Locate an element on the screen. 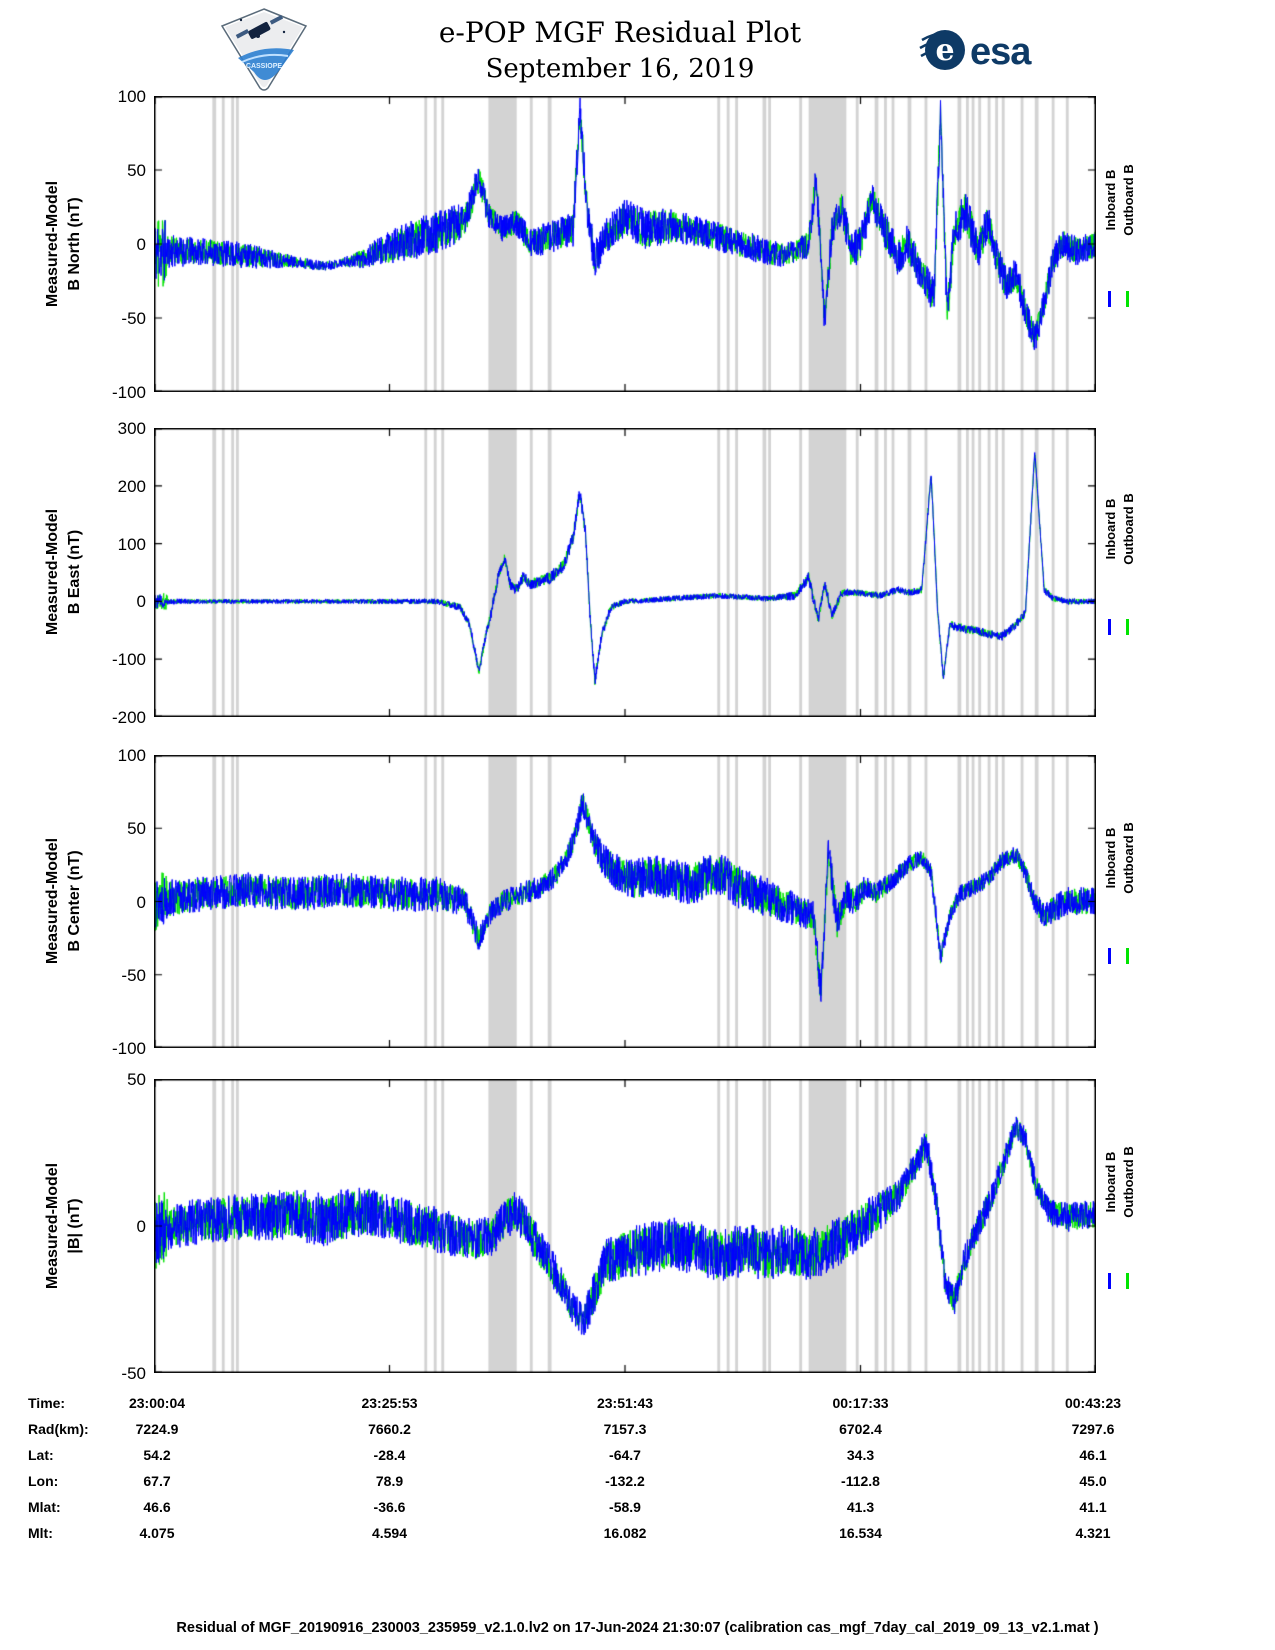  axis-table-row-label: Time: is located at coordinates (47, 1403).